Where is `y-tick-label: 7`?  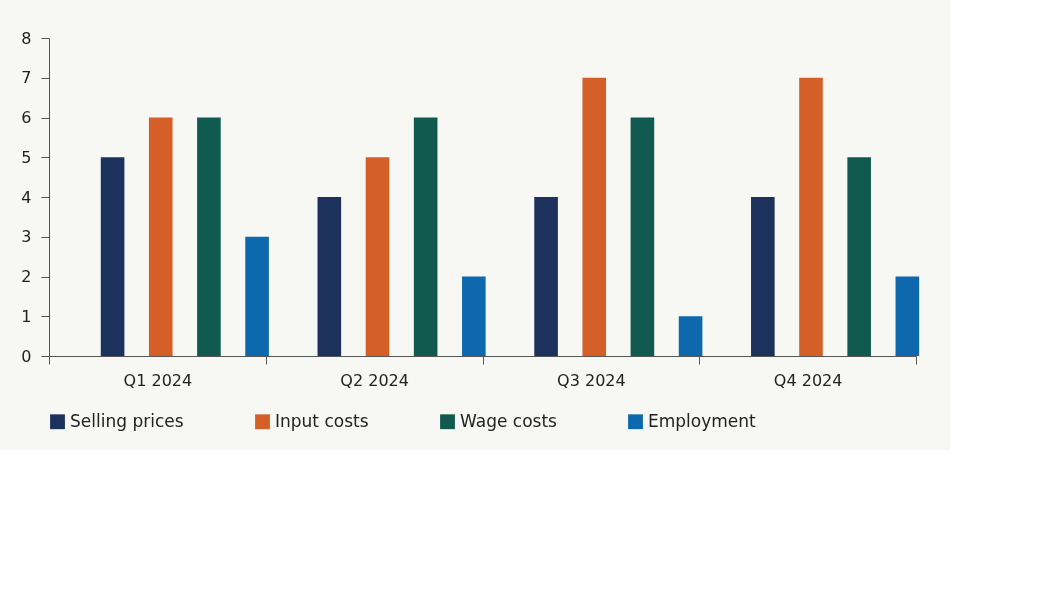 y-tick-label: 7 is located at coordinates (26, 78).